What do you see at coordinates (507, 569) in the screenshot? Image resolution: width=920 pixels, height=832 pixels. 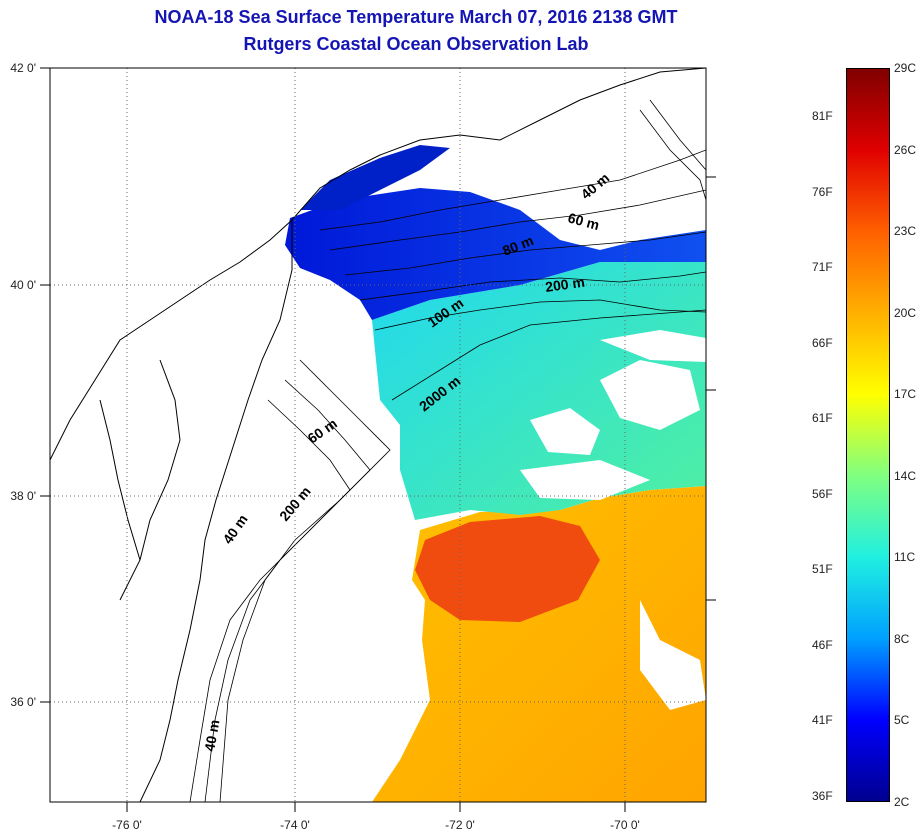 I see `warm-eddy-region` at bounding box center [507, 569].